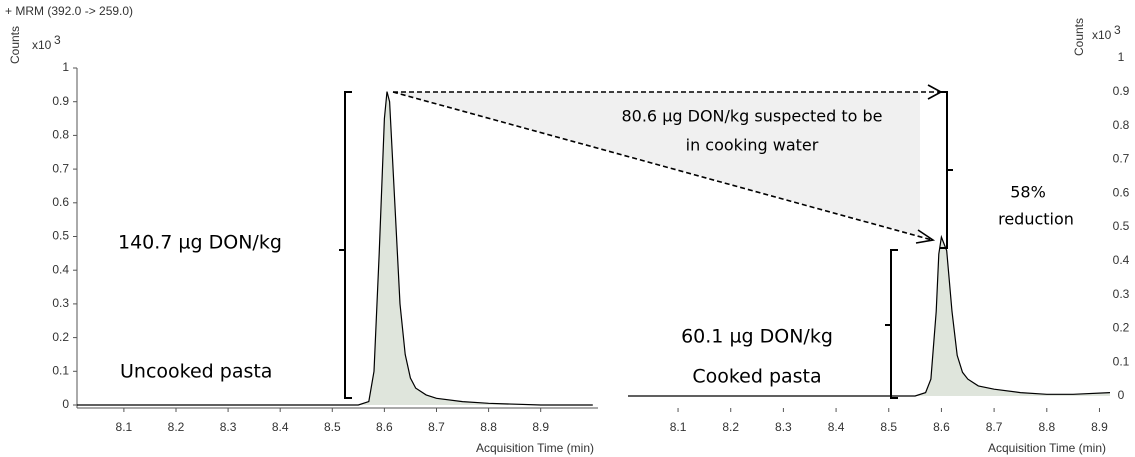  Describe the element at coordinates (756, 377) in the screenshot. I see `annotation: Cooked pasta` at that location.